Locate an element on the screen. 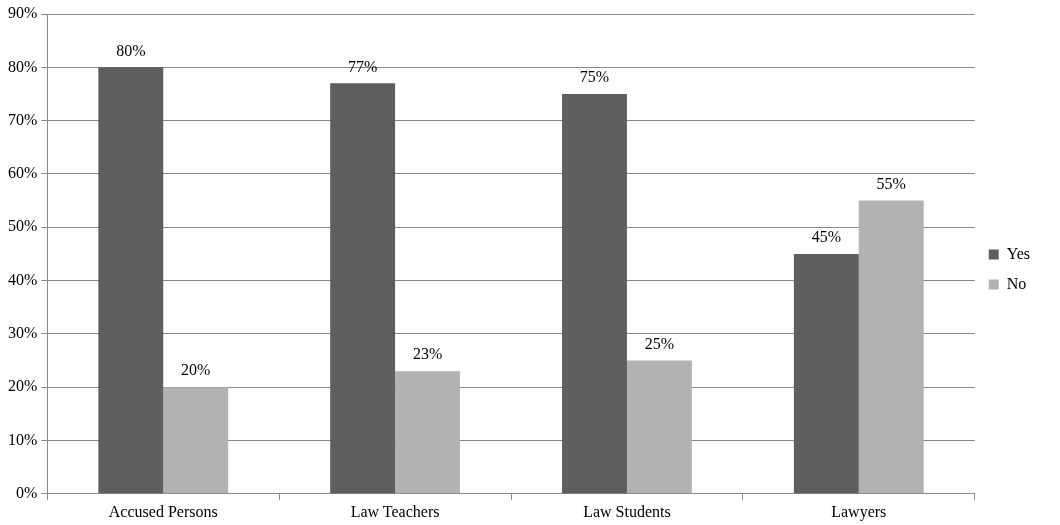 Image resolution: width=1060 pixels, height=525 pixels. data-label: 45% is located at coordinates (826, 237).